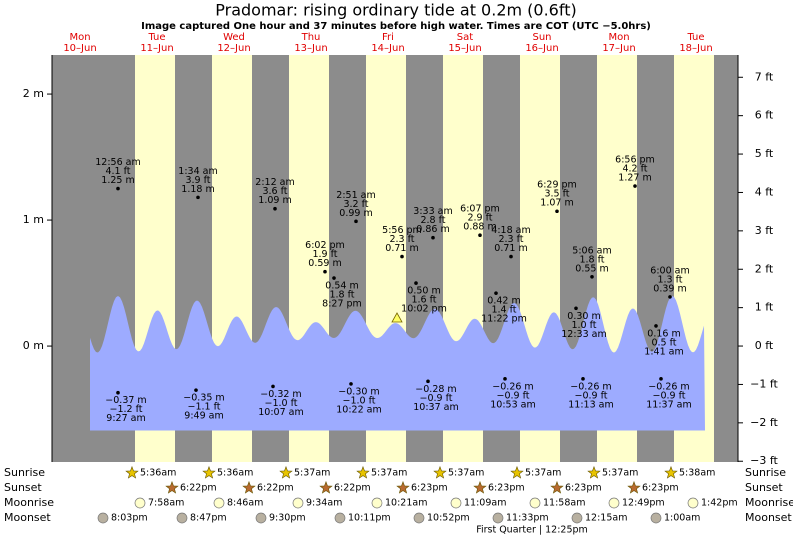 Image resolution: width=793 pixels, height=538 pixels. Describe the element at coordinates (129, 518) in the screenshot. I see `row-time: 8:03pm` at that location.